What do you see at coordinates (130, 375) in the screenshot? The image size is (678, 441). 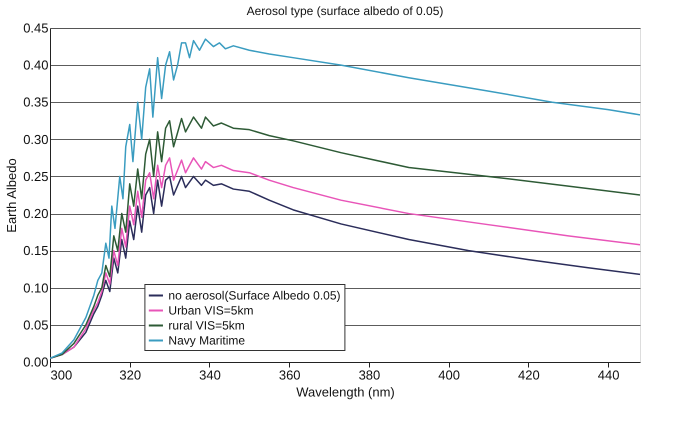 I see `x-tick-label: 320` at bounding box center [130, 375].